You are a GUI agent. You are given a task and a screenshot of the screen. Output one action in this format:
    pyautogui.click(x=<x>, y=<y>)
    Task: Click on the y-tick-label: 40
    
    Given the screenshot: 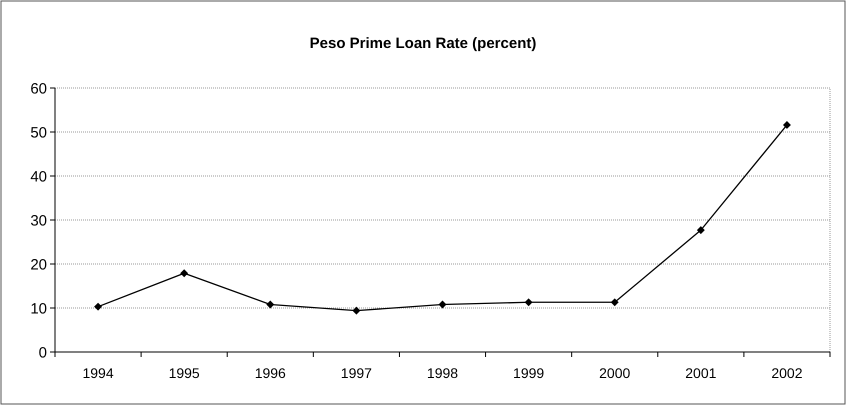 What is the action you would take?
    pyautogui.click(x=38, y=177)
    